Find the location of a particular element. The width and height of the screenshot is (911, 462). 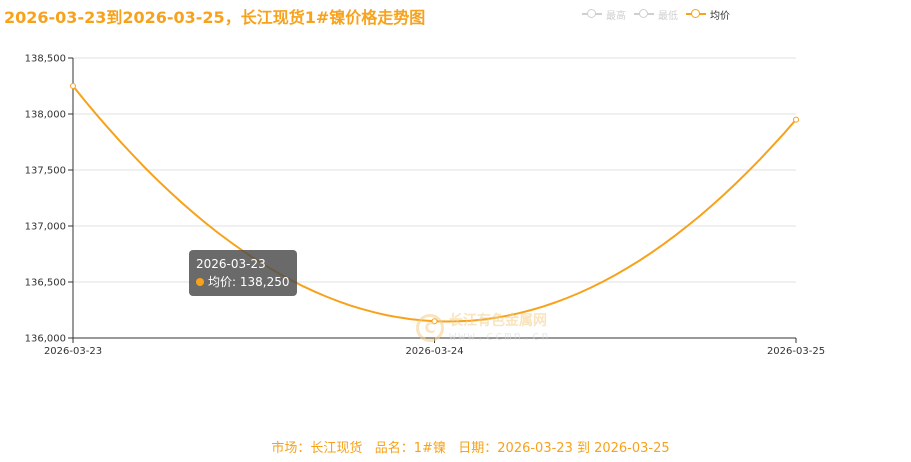

x-tick-label: 2026-03-24 is located at coordinates (434, 351).